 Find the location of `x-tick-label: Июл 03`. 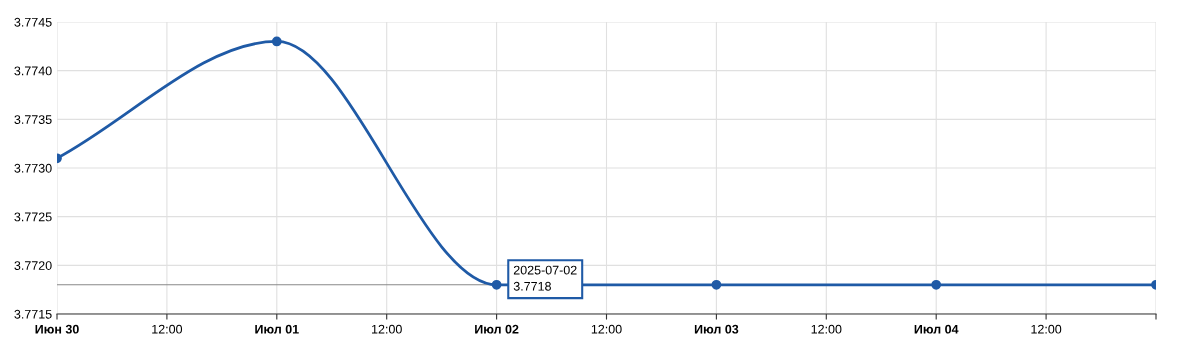

x-tick-label: Июл 03 is located at coordinates (716, 329).